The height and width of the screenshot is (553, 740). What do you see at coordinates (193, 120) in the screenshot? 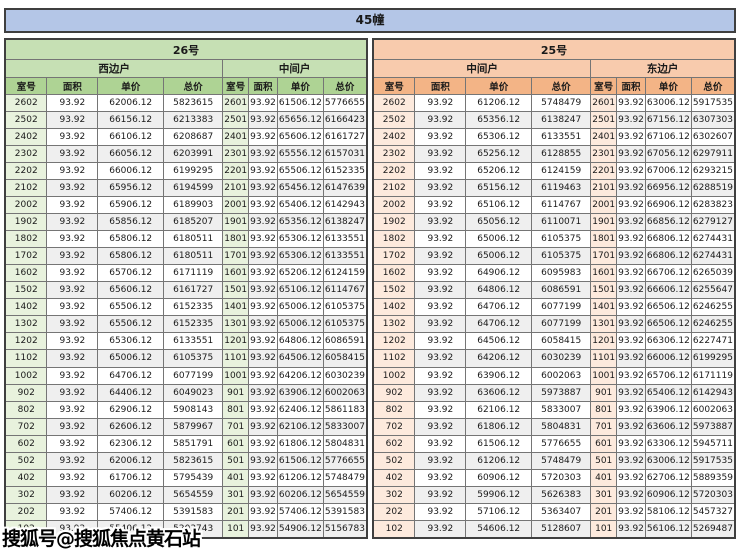
I see `total-price-cell: 6213383` at bounding box center [193, 120].